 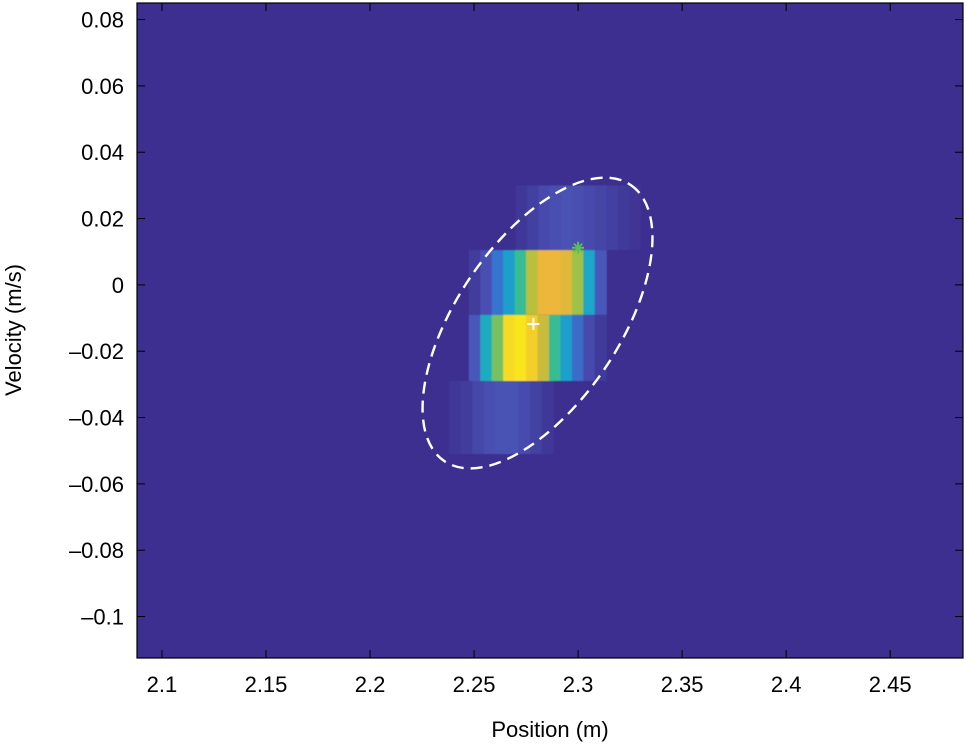 What do you see at coordinates (96, 418) in the screenshot?
I see `y-tick-label: –0.04` at bounding box center [96, 418].